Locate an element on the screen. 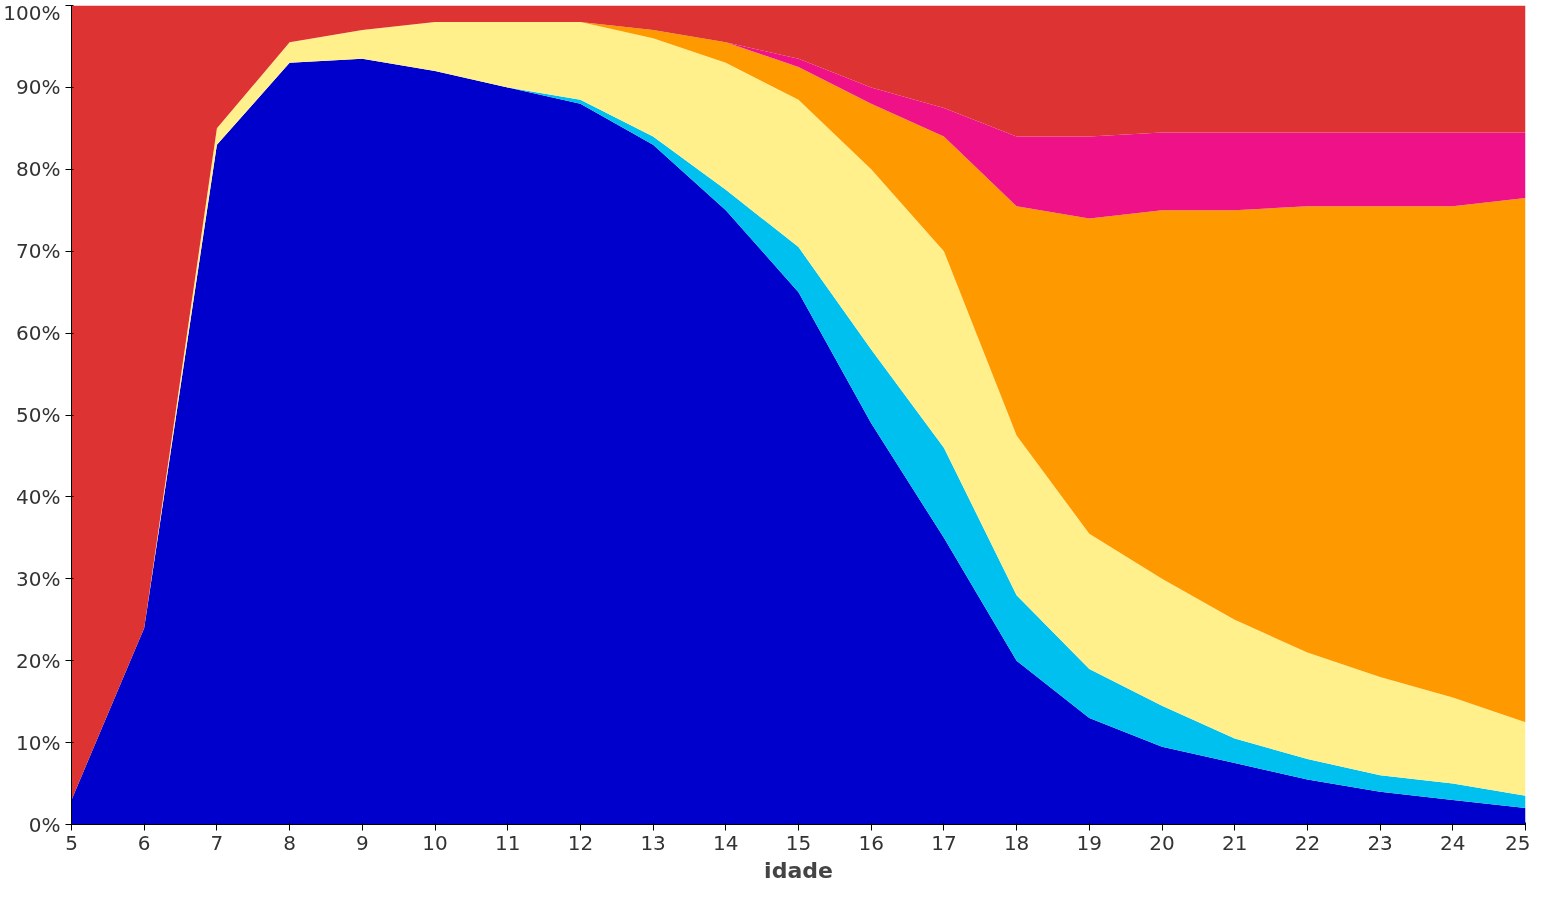 This screenshot has width=1563, height=899. x-tick-label: 18 is located at coordinates (1016, 842).